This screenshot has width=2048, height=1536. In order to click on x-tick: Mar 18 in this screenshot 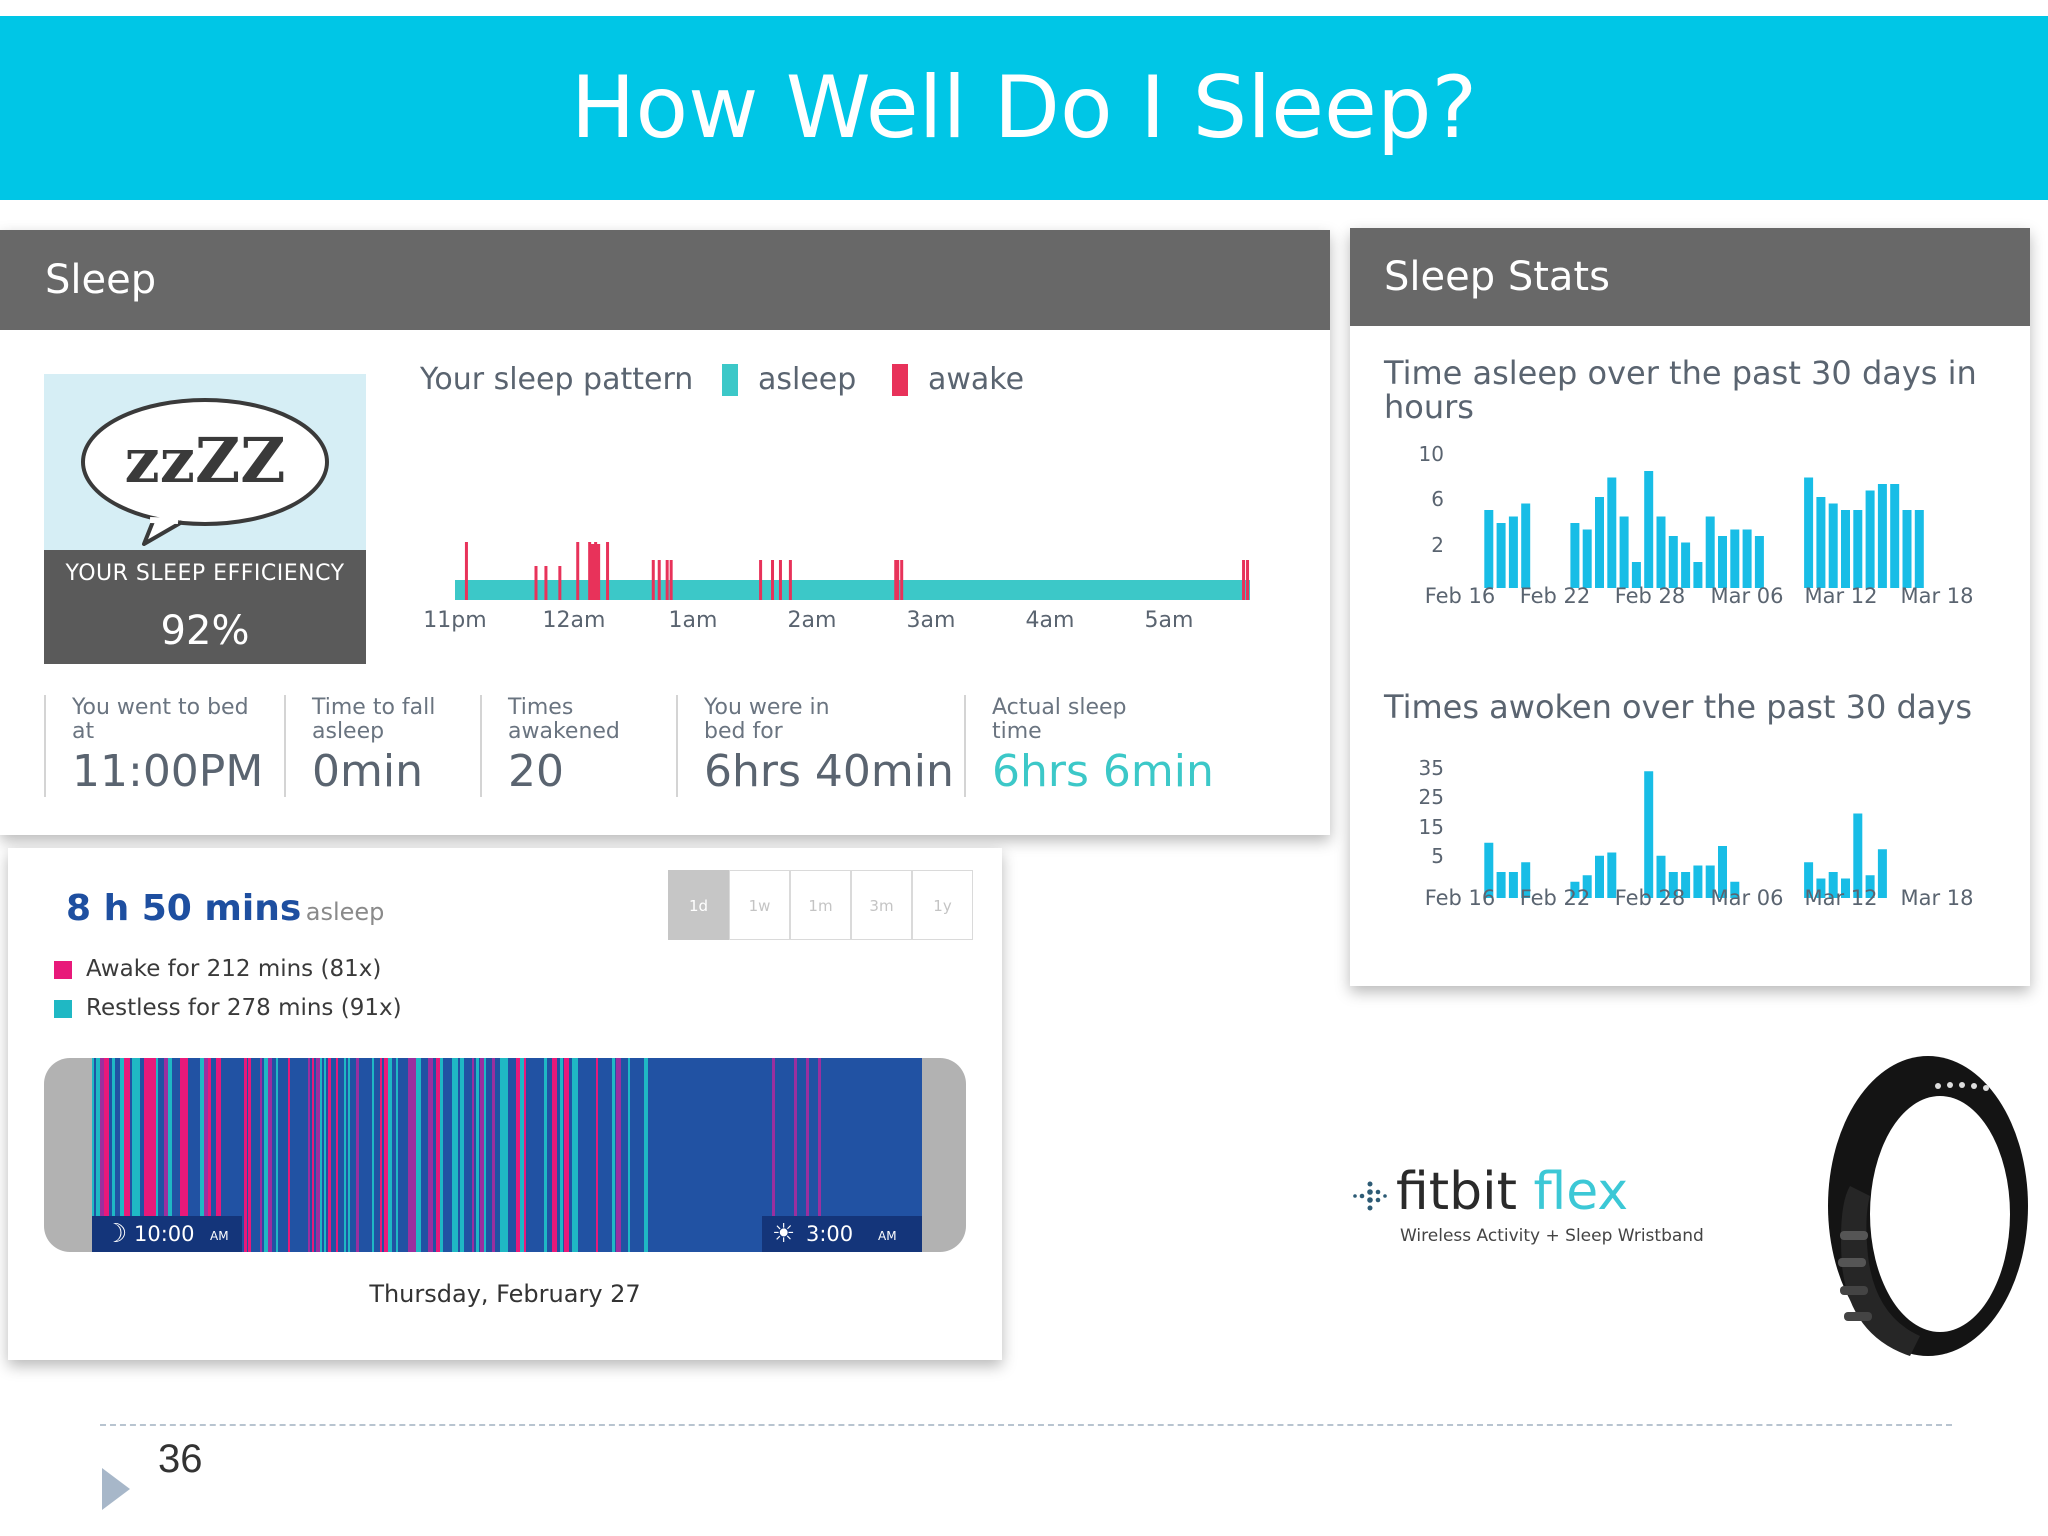, I will do `click(1937, 596)`.